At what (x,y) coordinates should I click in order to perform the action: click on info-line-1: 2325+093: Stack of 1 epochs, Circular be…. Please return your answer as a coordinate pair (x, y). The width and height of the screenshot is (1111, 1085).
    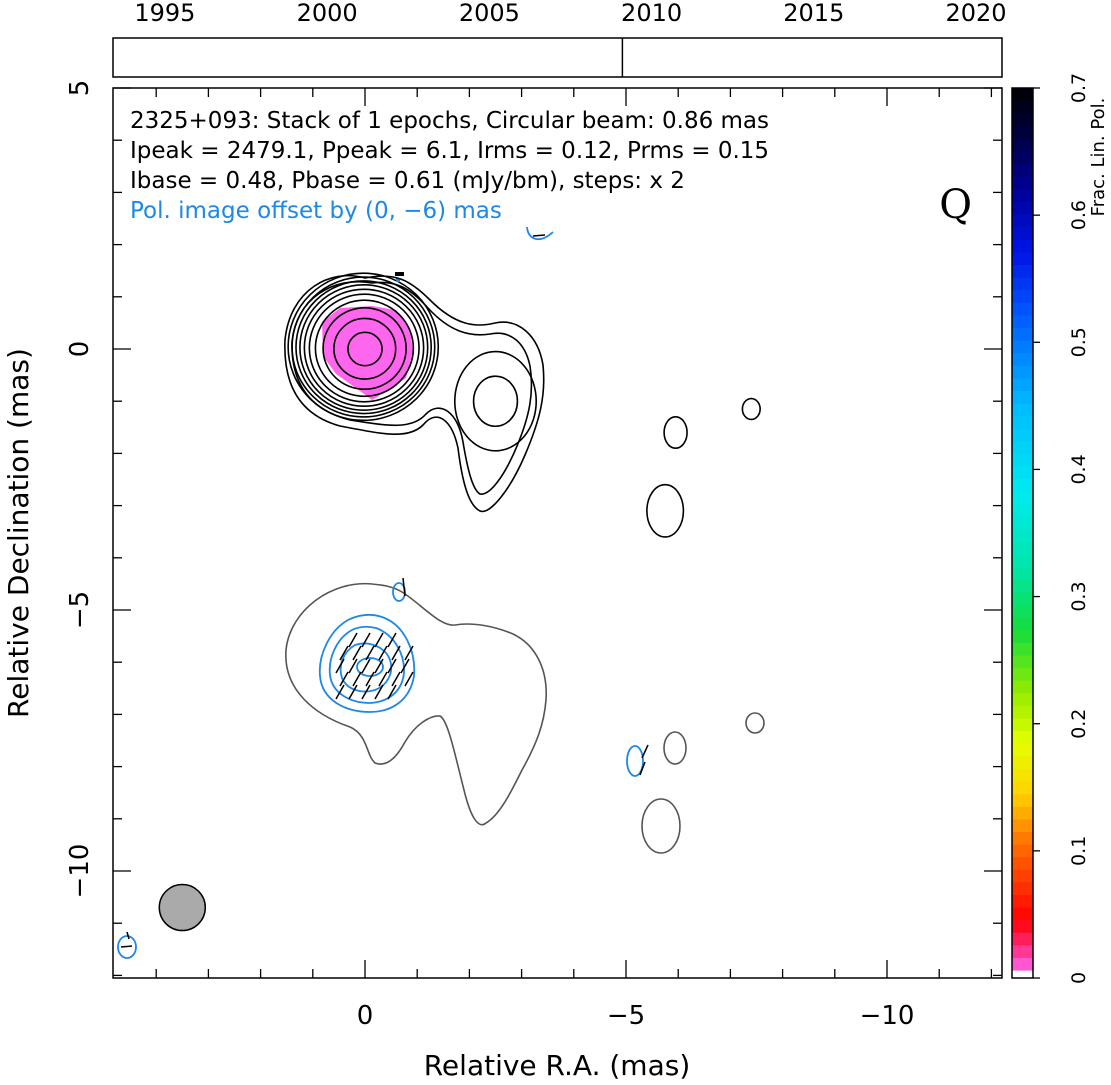
    Looking at the image, I should click on (449, 121).